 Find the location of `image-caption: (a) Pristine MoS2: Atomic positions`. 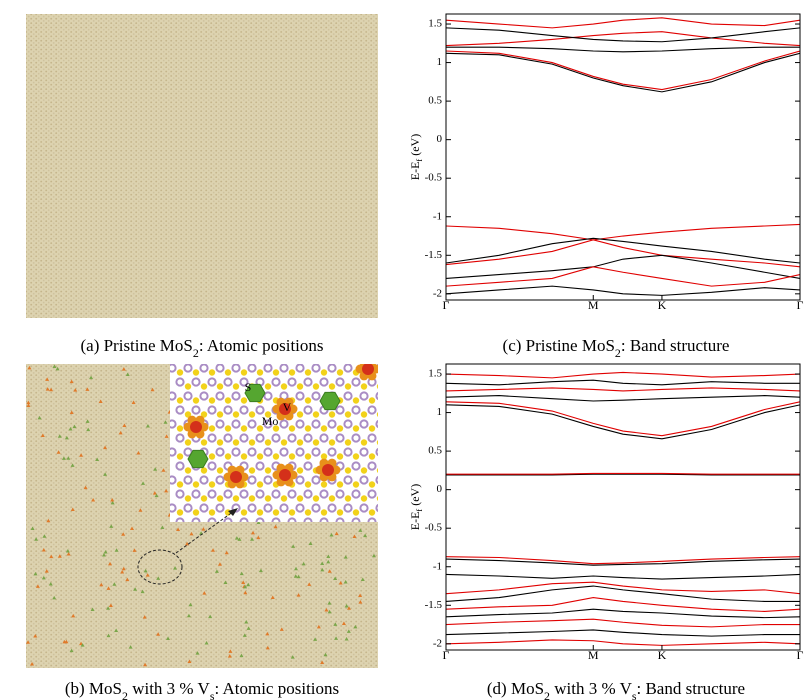

image-caption: (a) Pristine MoS2: Atomic positions is located at coordinates (201, 348).